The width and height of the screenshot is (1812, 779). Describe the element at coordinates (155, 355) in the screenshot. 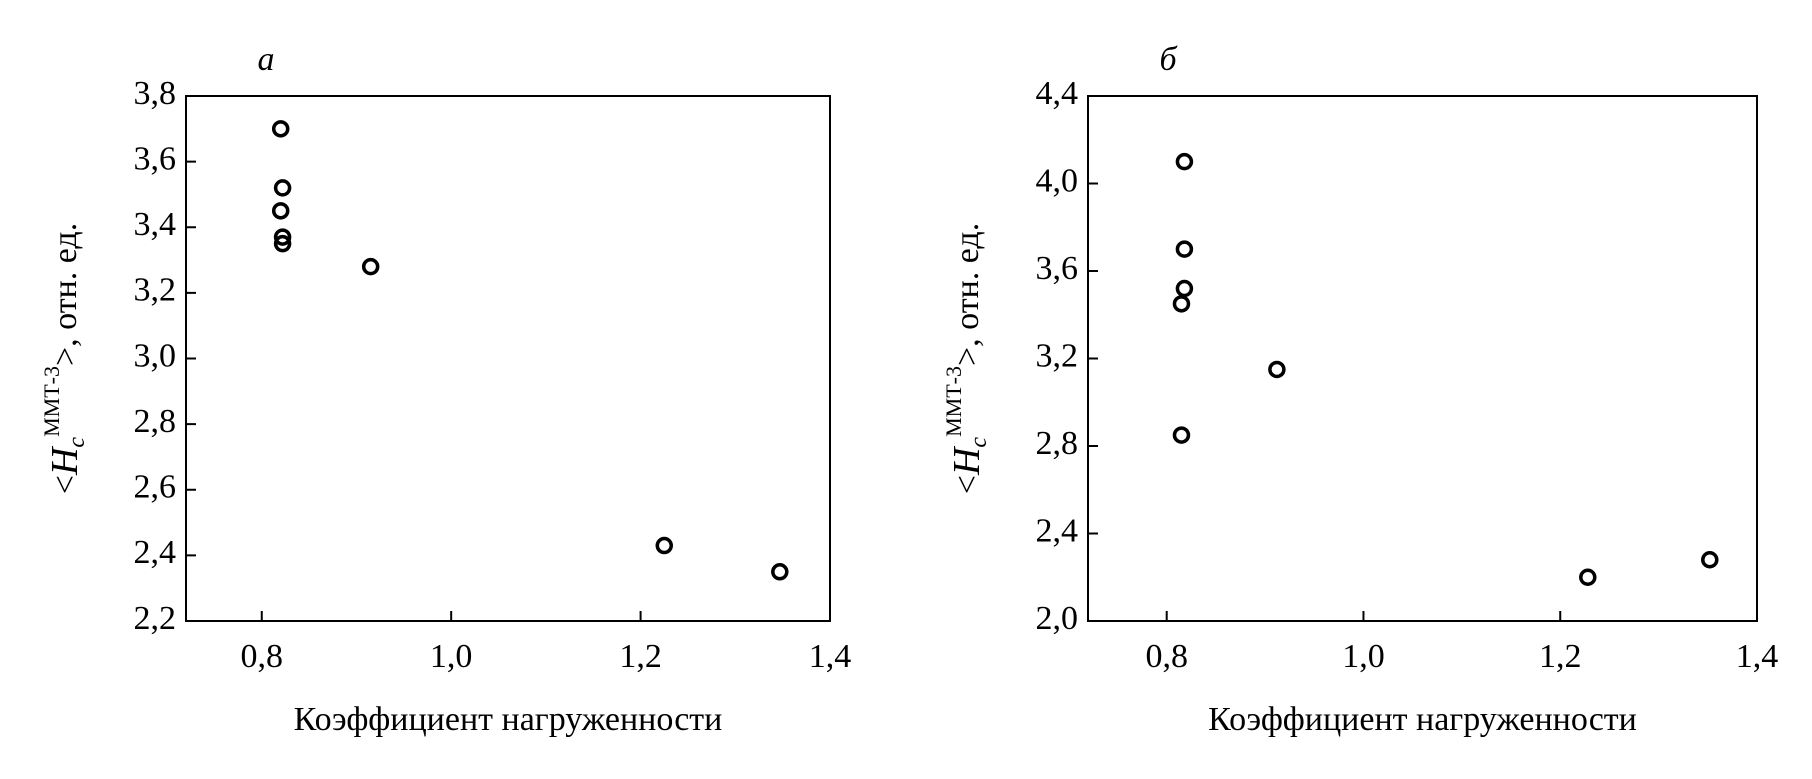

I see `y-tick-label: 3,0` at that location.